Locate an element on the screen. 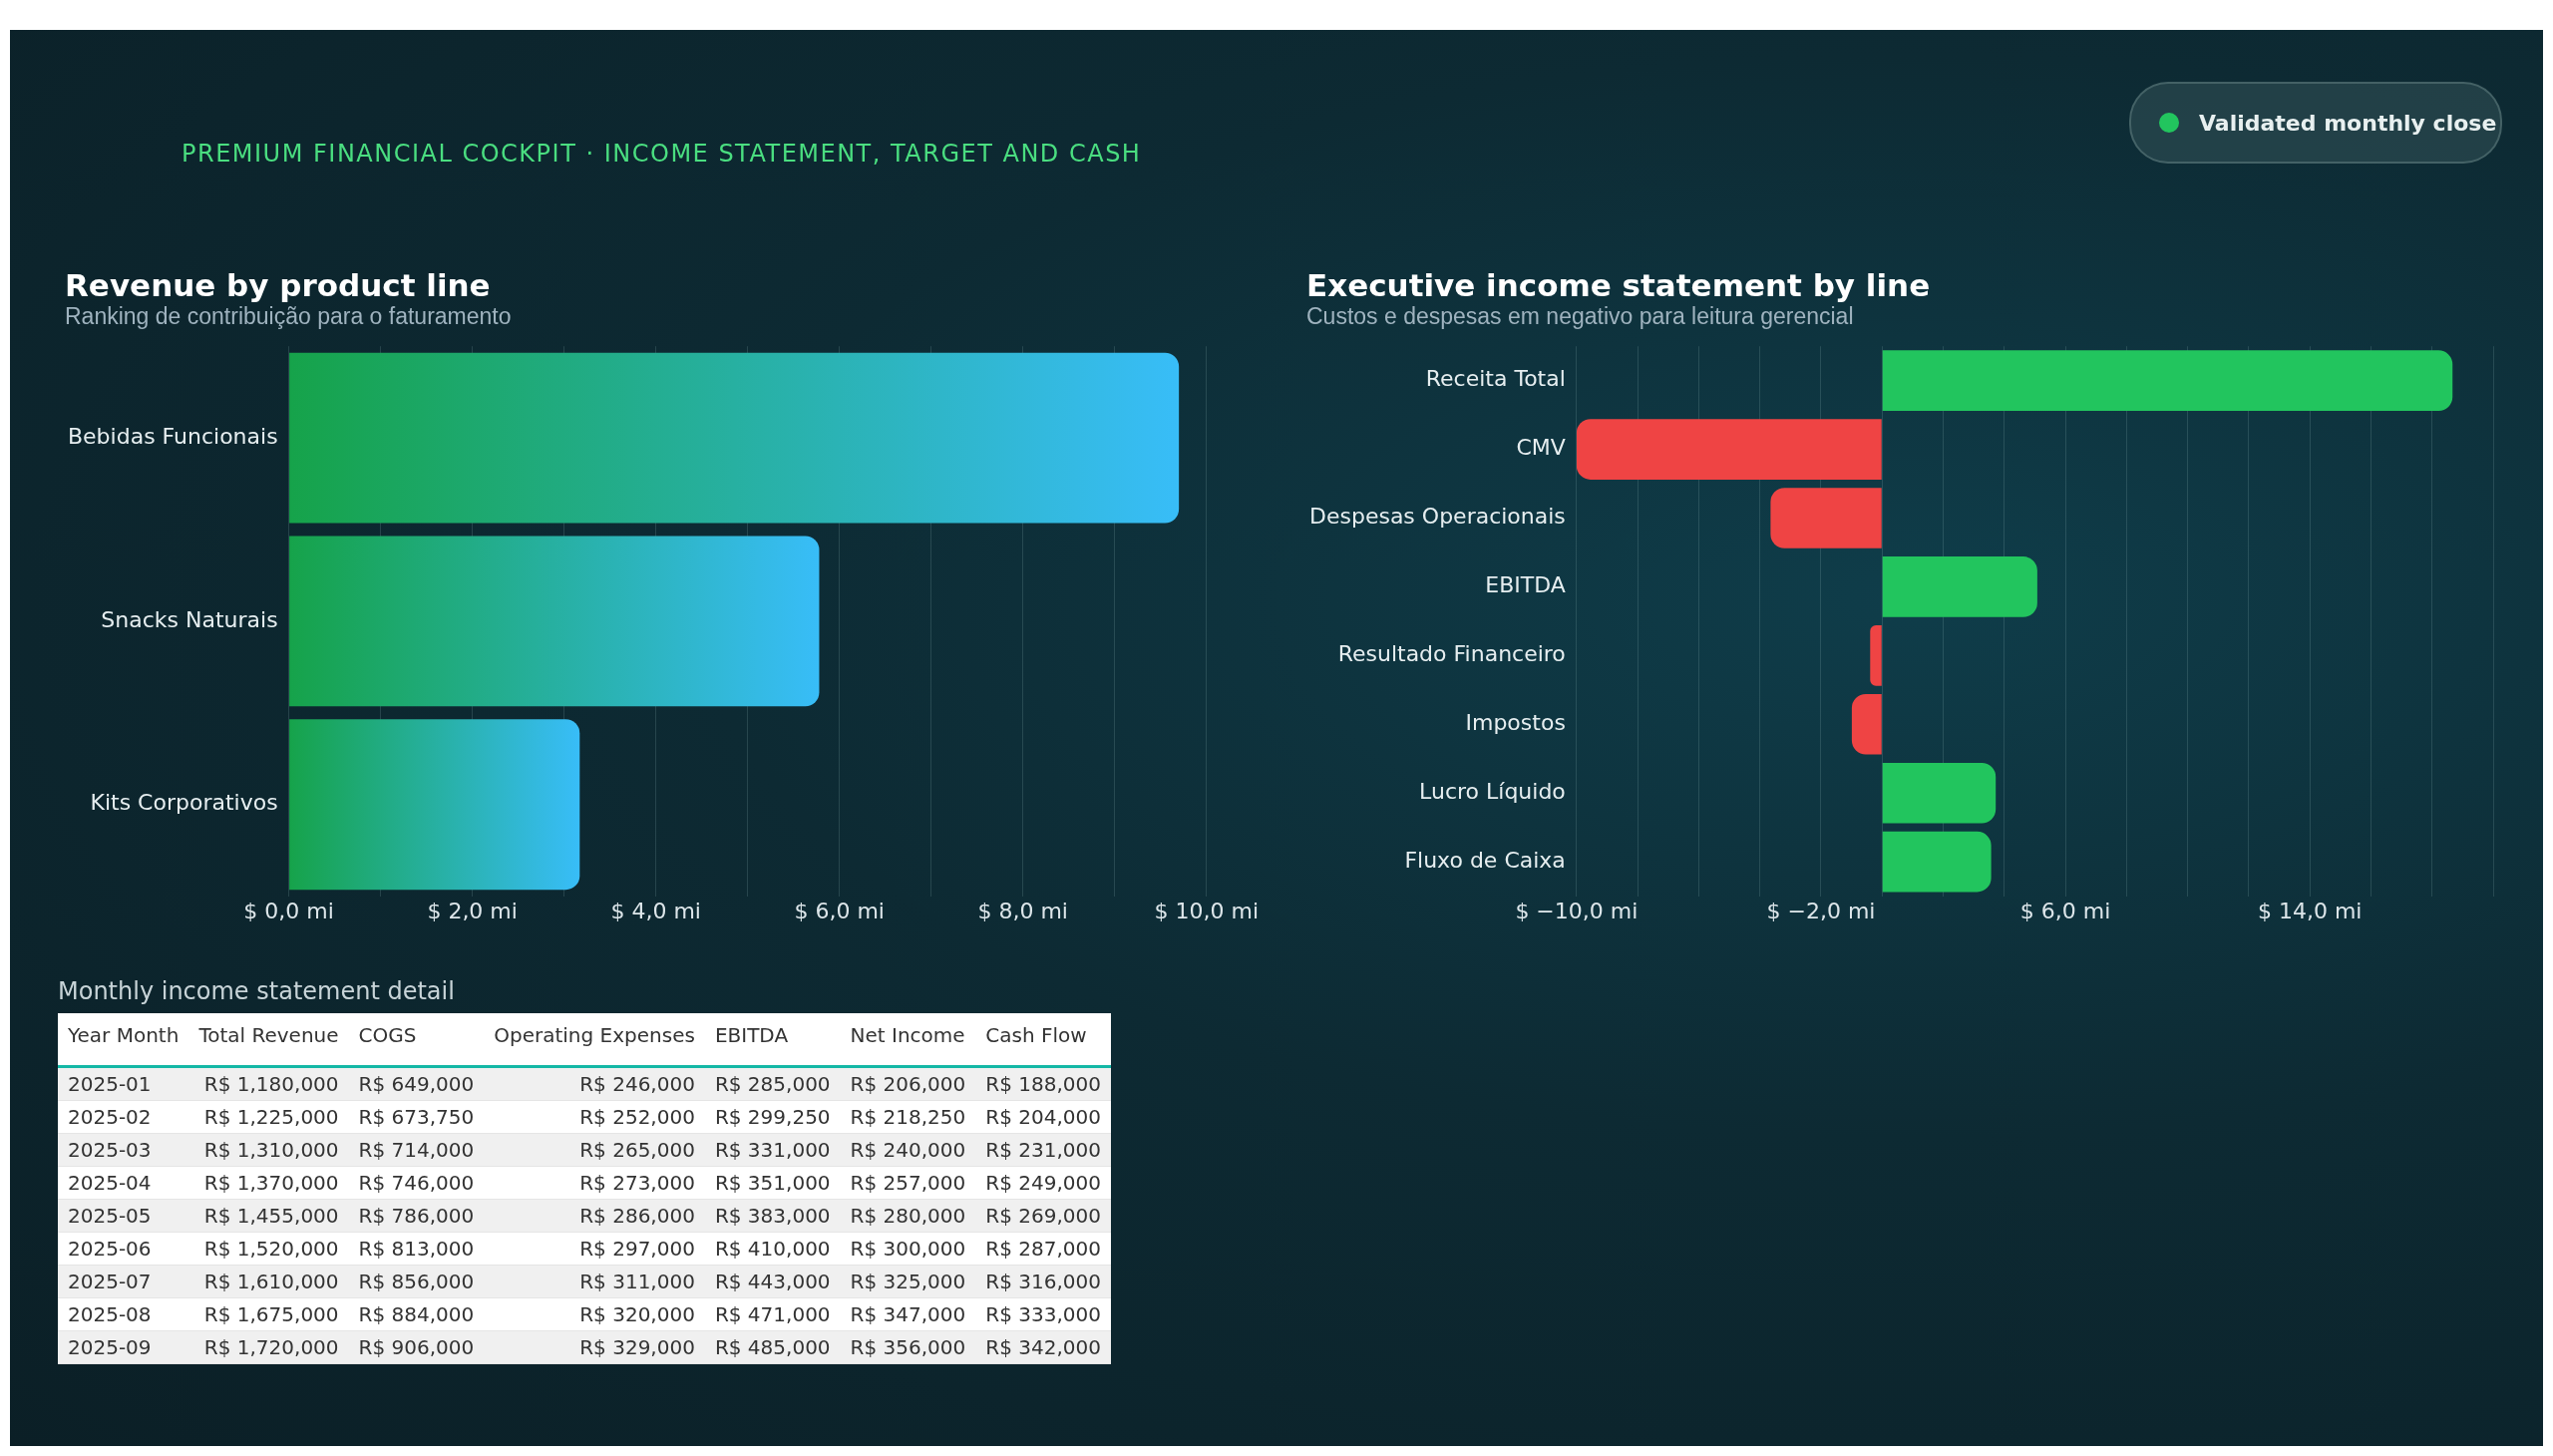  text: R$ 280,000 is located at coordinates (908, 1216).